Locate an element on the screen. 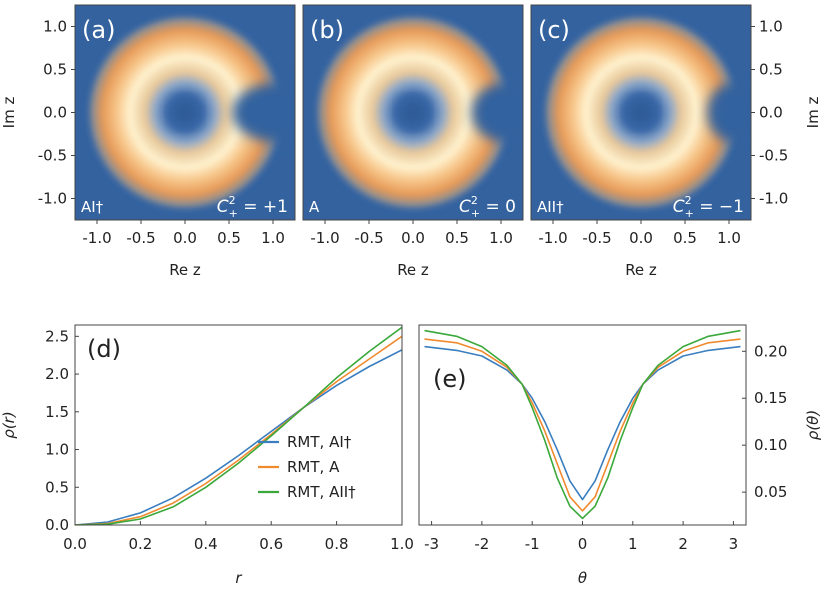 The width and height of the screenshot is (830, 593). c-value: = +1 is located at coordinates (263, 207).